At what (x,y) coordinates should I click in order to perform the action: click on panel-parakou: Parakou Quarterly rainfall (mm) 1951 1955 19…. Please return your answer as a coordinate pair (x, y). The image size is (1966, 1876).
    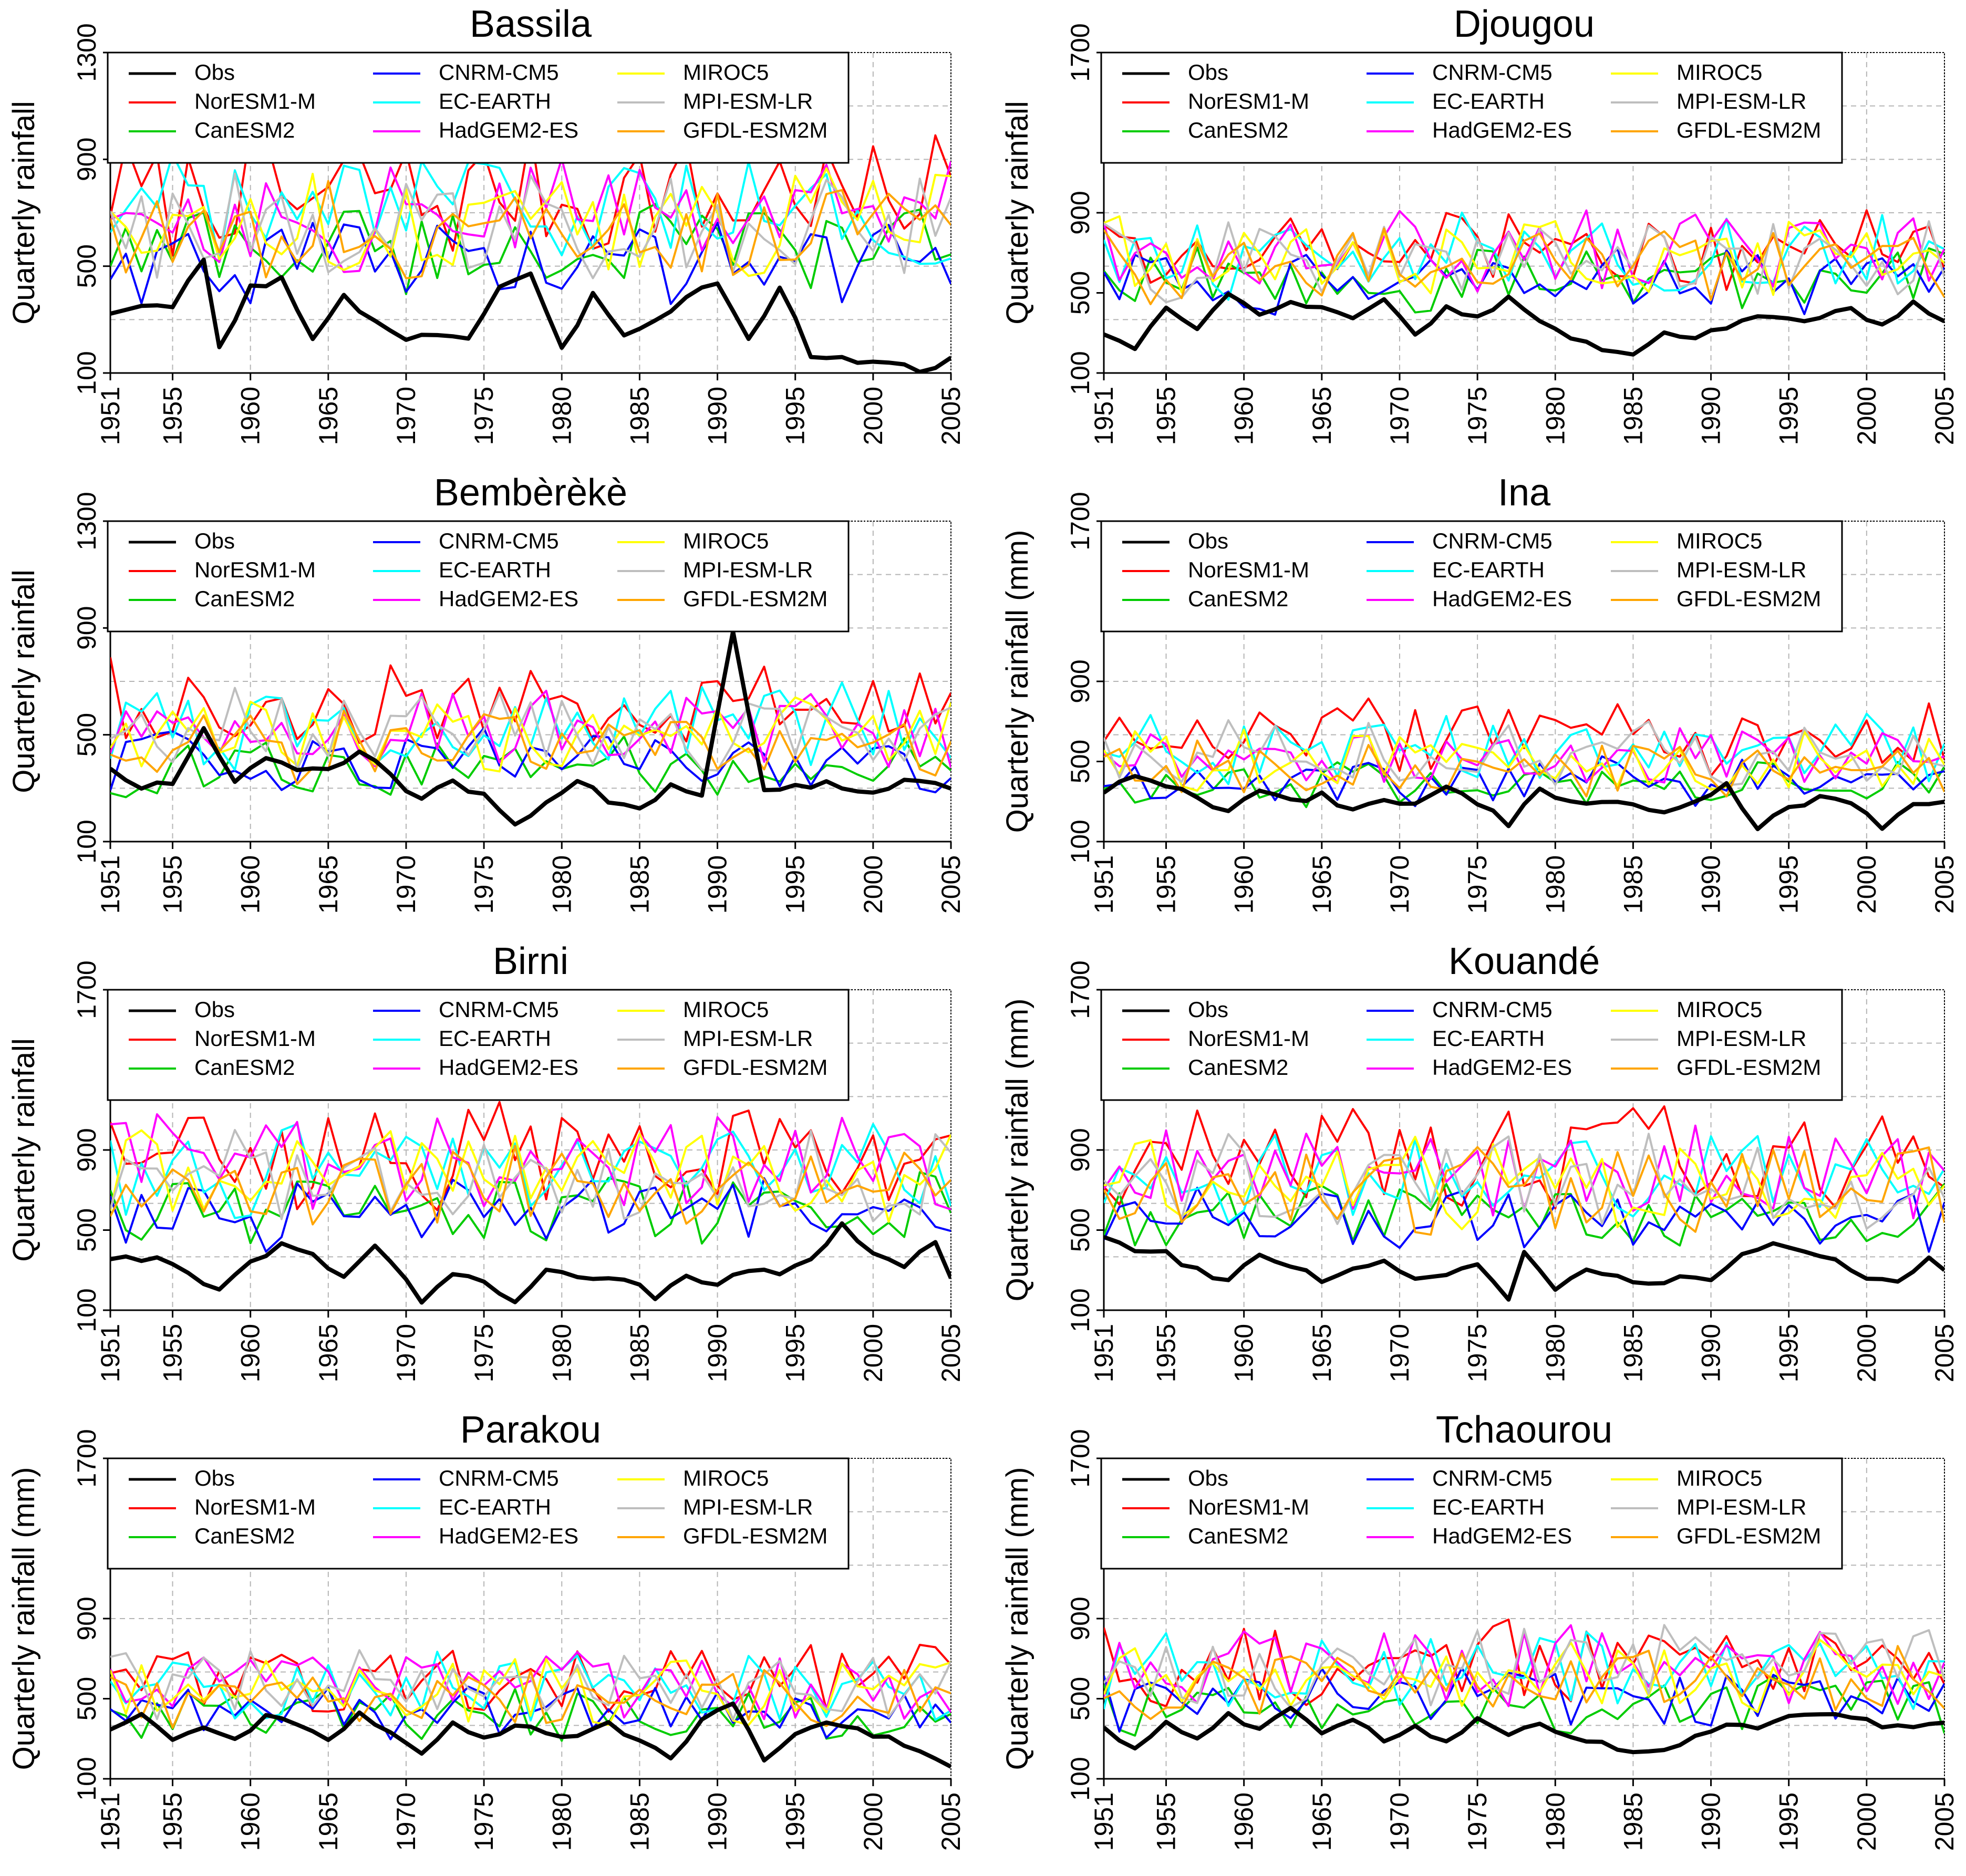
    Looking at the image, I should click on (492, 1640).